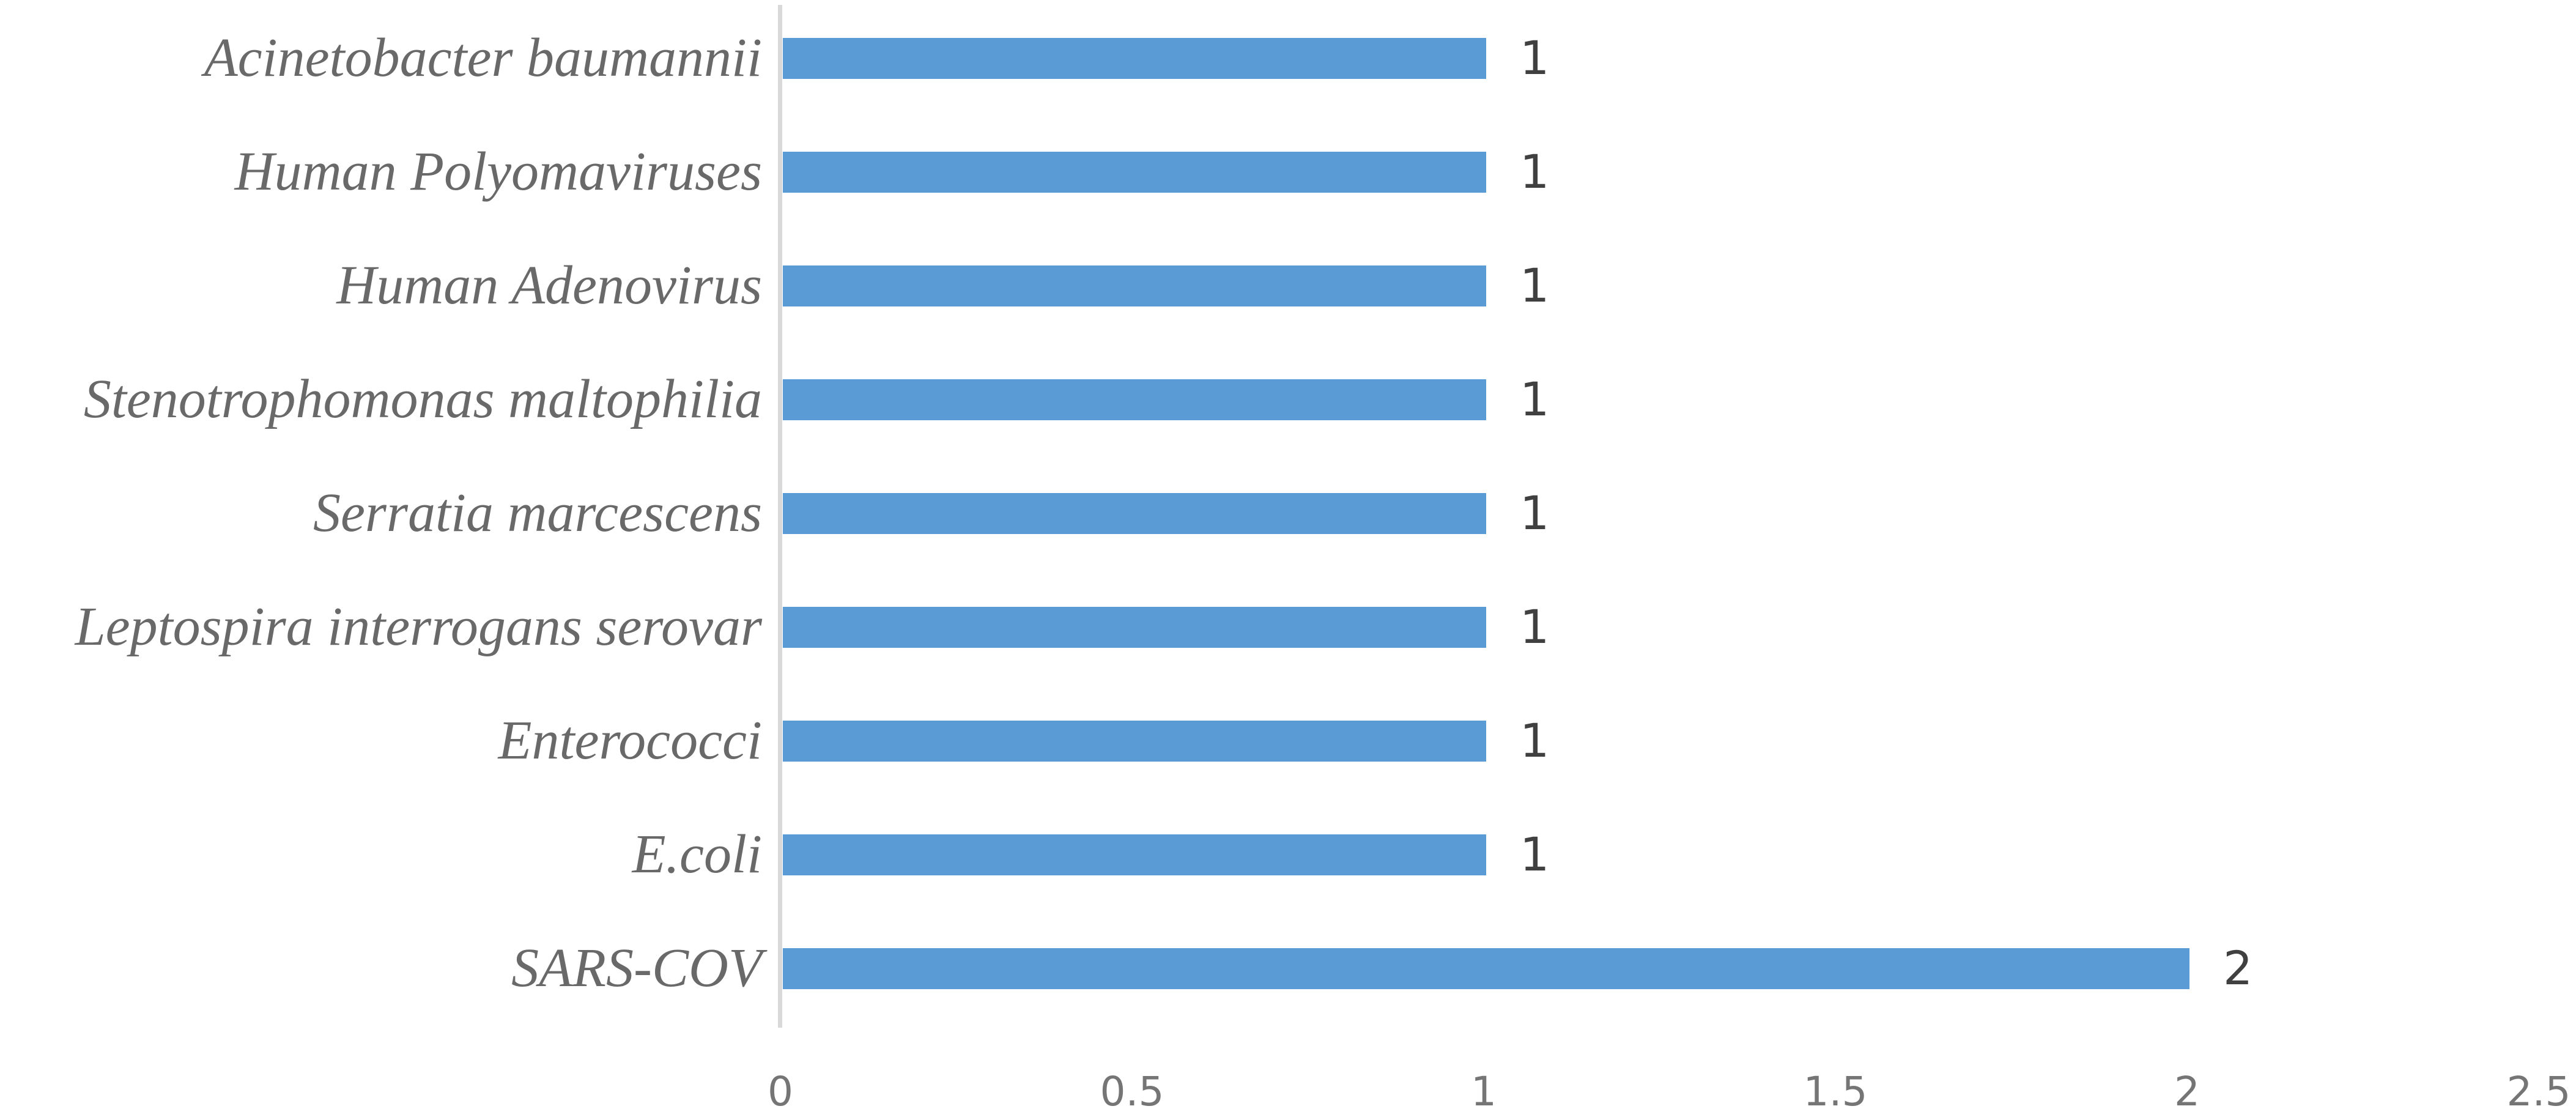  What do you see at coordinates (418, 626) in the screenshot?
I see `category-label: Leptospira interrogans serovar` at bounding box center [418, 626].